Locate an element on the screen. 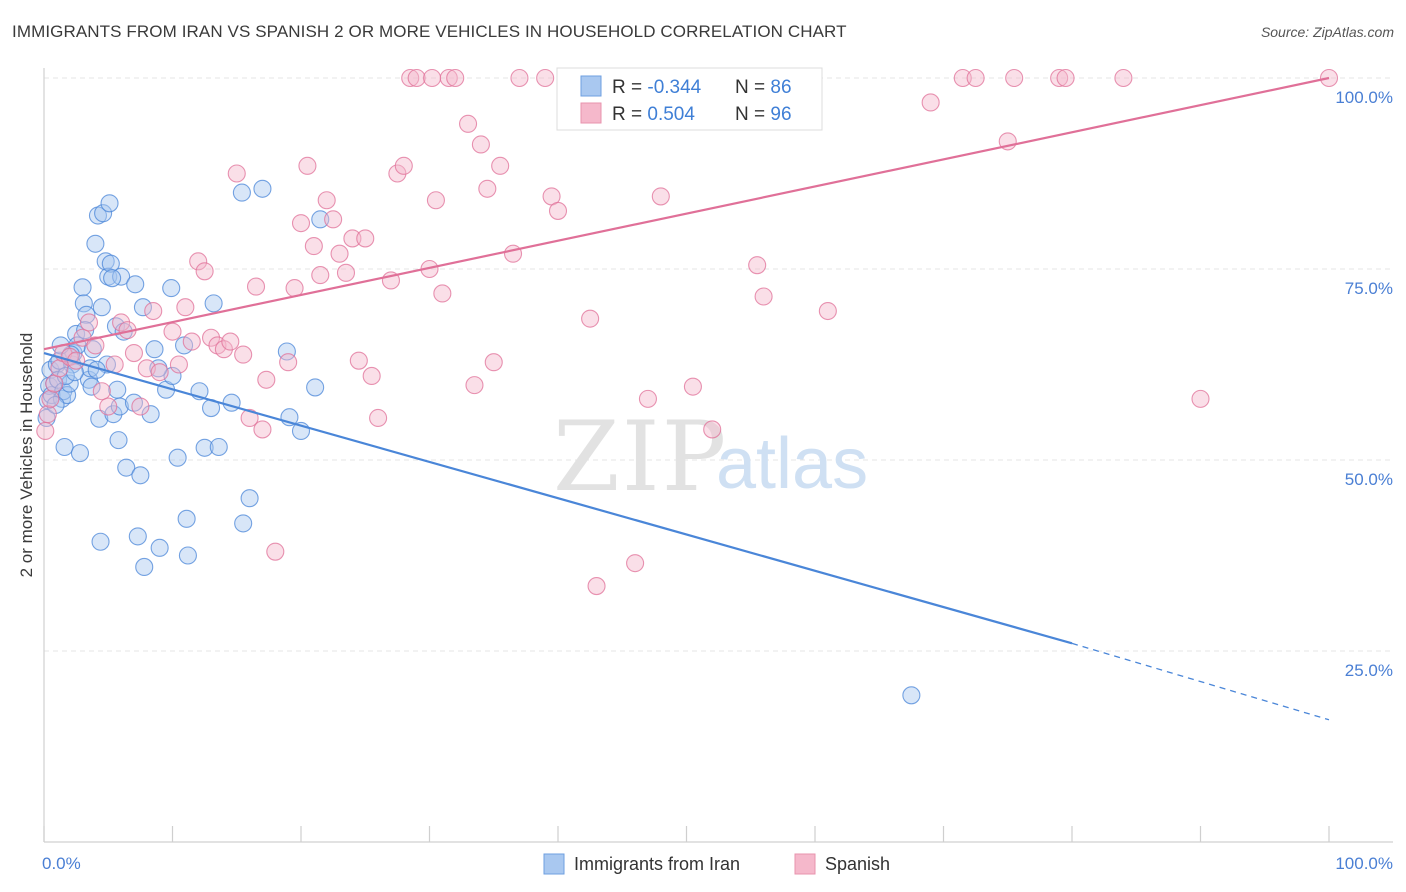 Image resolution: width=1406 pixels, height=892 pixels. stats-legend: R = -0.344 N = 86 R = 0.504 N = 96 is located at coordinates (689, 99).